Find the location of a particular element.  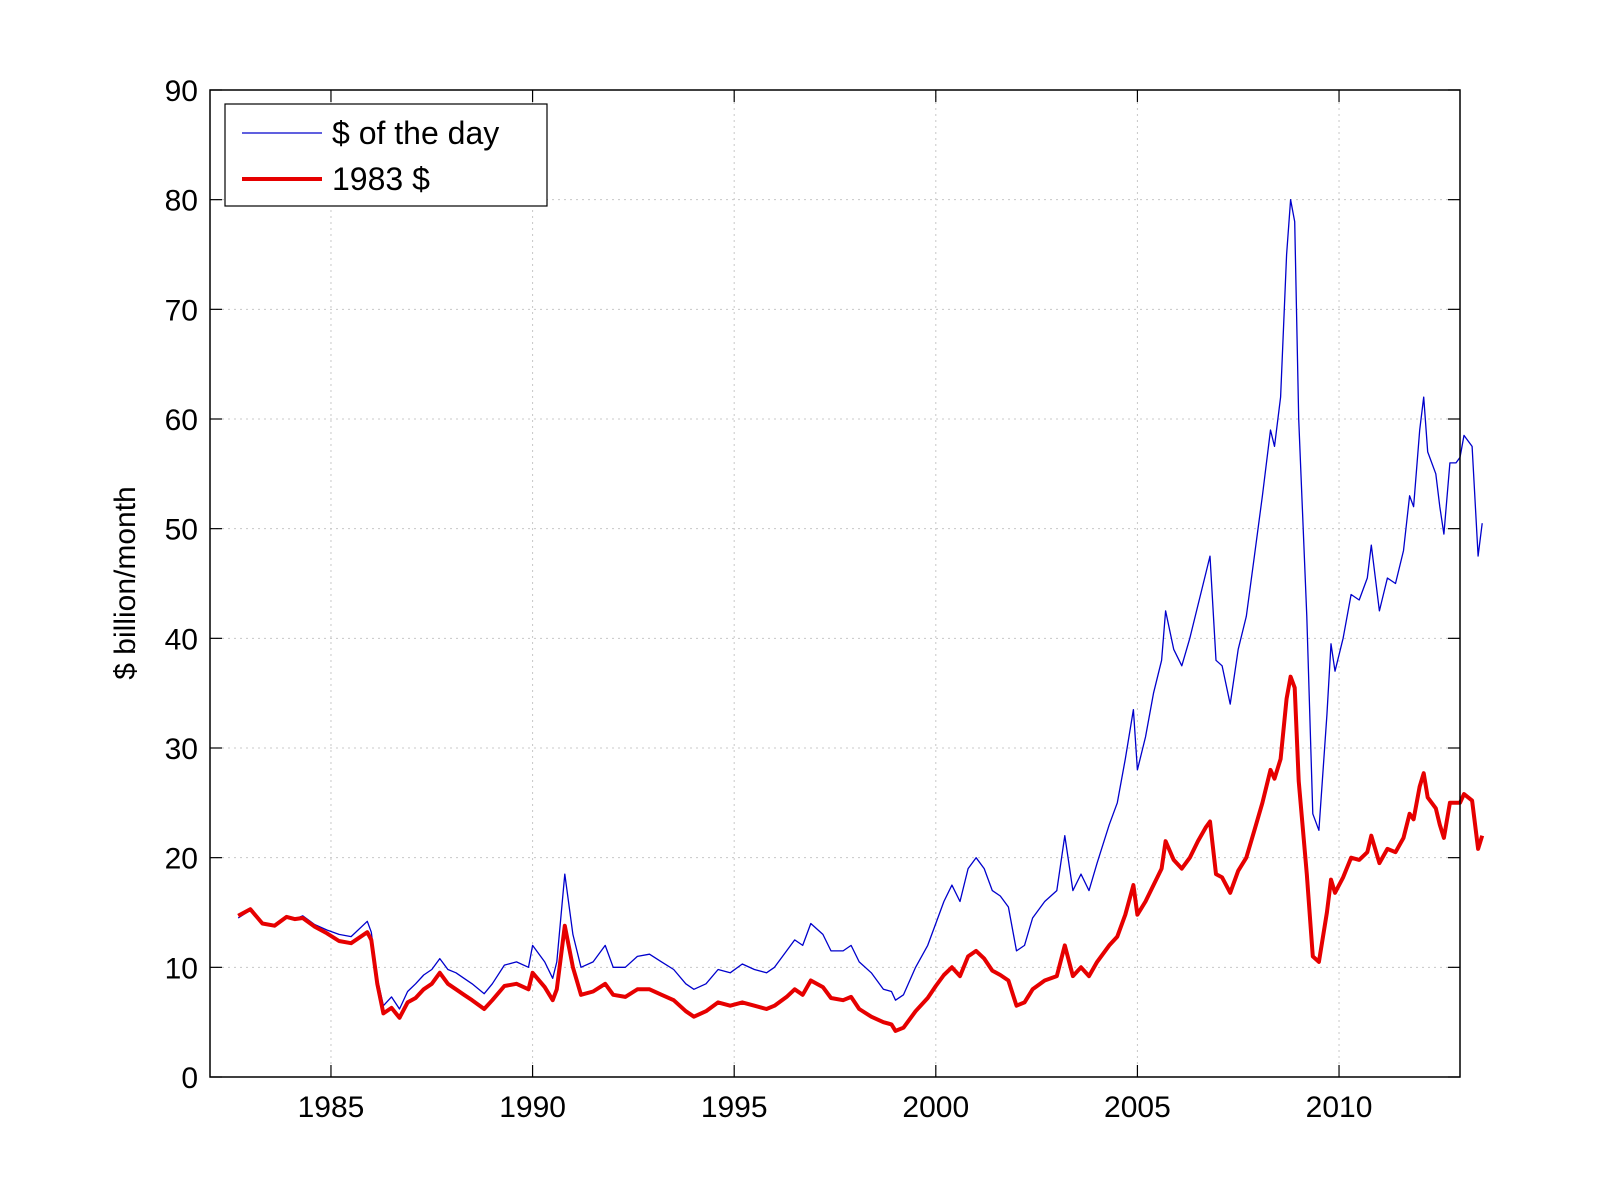

y-tick-label: 60 is located at coordinates (181, 420).